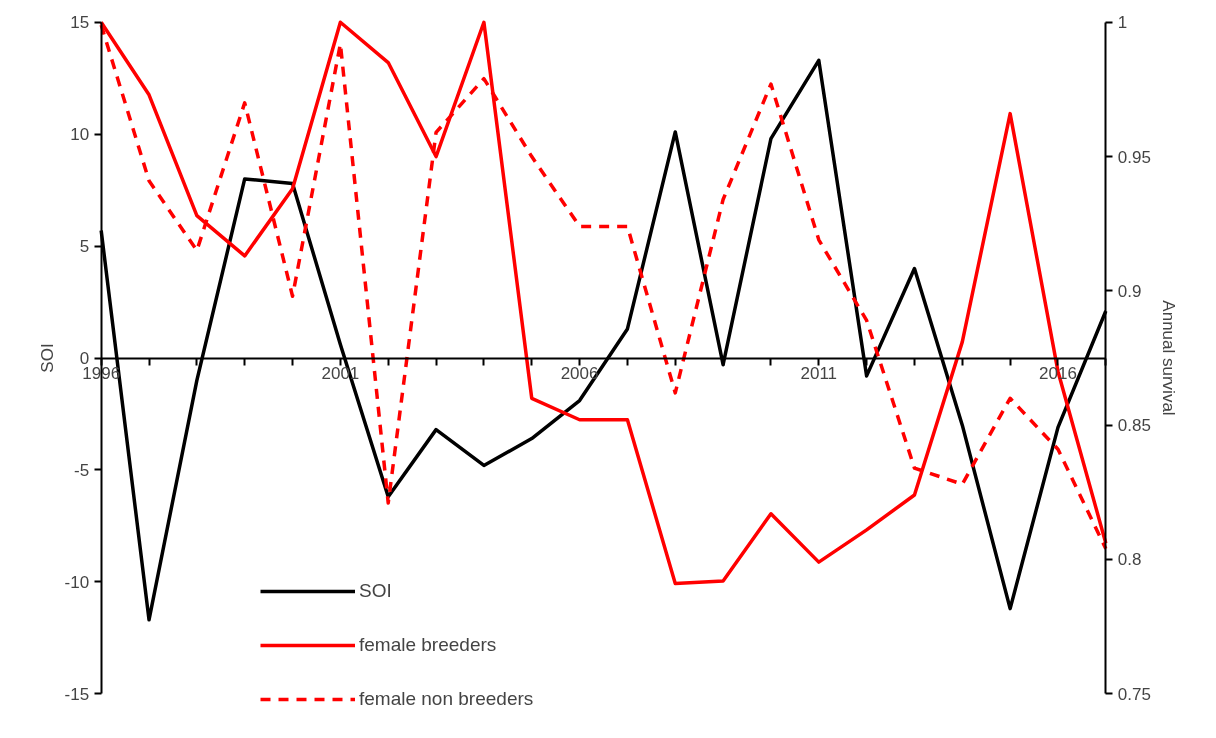  What do you see at coordinates (375, 591) in the screenshot?
I see `legend-label: SOI` at bounding box center [375, 591].